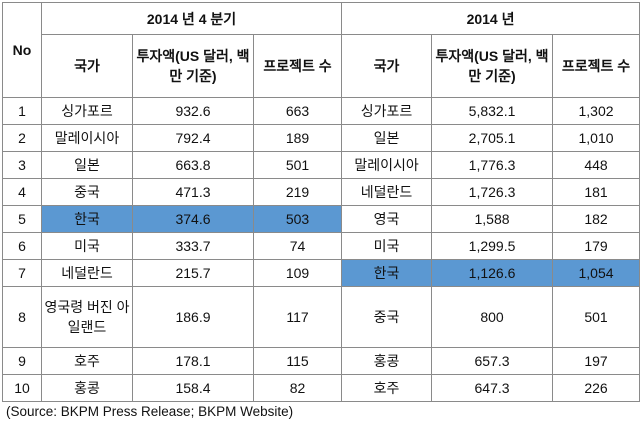 The width and height of the screenshot is (640, 427). Describe the element at coordinates (596, 317) in the screenshot. I see `cell-y-projects: 501` at that location.